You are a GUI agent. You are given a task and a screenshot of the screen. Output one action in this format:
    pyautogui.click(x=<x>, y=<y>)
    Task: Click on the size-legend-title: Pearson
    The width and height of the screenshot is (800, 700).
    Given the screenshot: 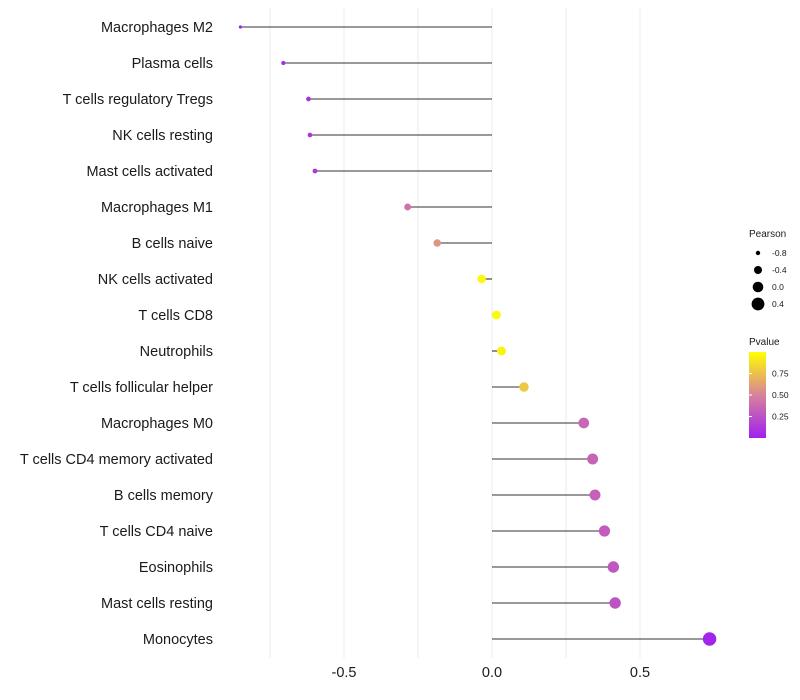 What is the action you would take?
    pyautogui.click(x=767, y=234)
    